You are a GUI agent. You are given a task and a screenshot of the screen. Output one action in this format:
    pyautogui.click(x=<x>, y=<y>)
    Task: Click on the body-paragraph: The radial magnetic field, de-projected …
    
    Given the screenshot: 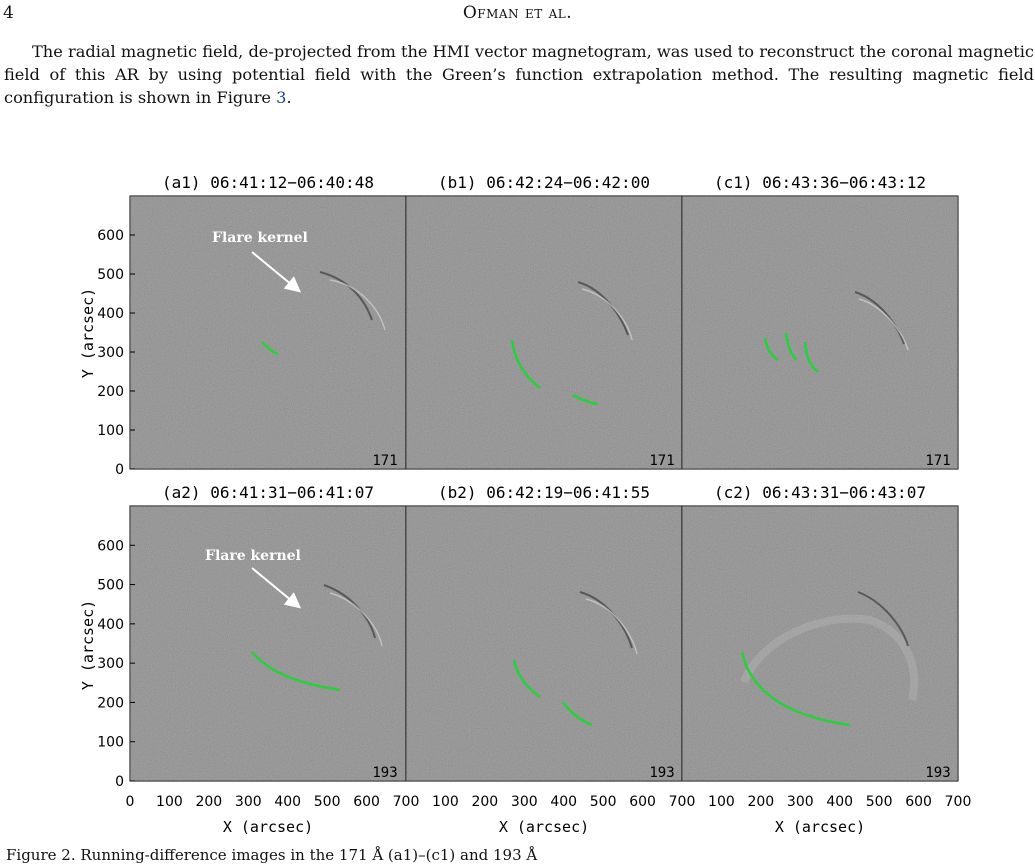 What is the action you would take?
    pyautogui.click(x=519, y=74)
    